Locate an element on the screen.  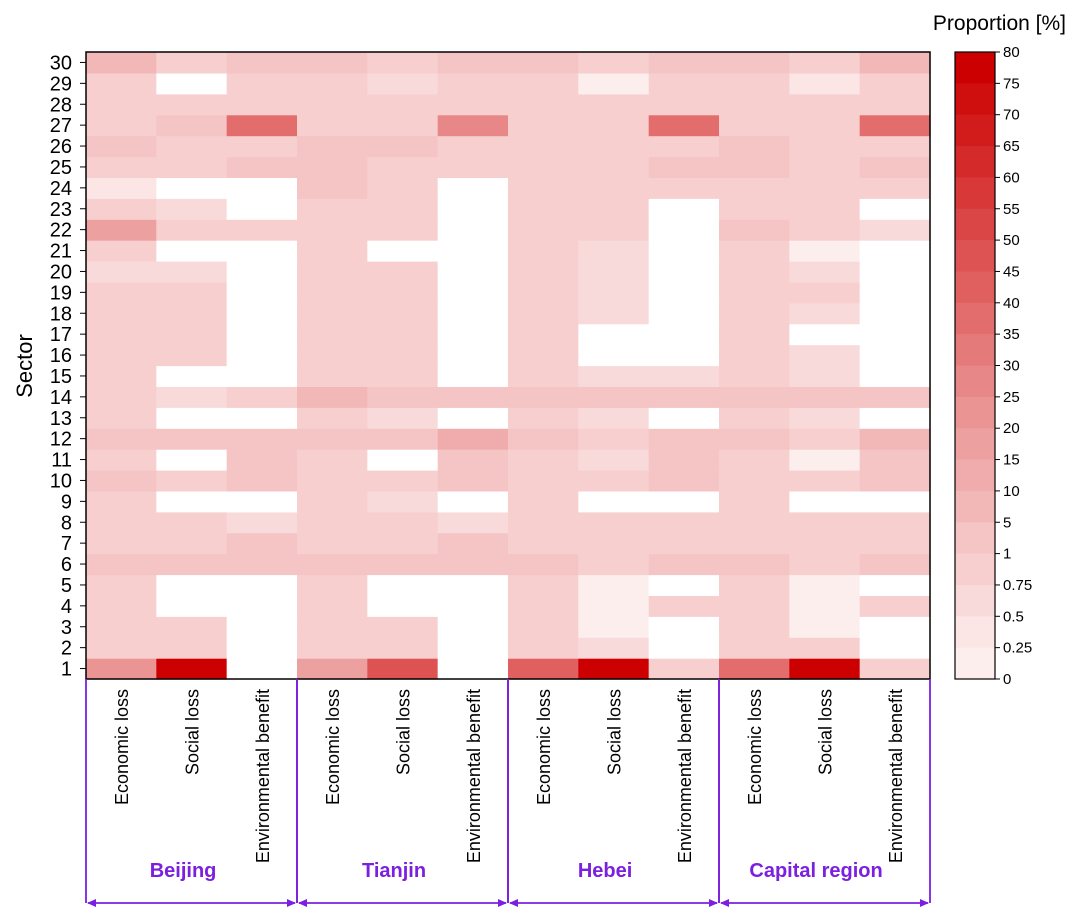
heatmap-cell-s10-c3 is located at coordinates (262, 481).